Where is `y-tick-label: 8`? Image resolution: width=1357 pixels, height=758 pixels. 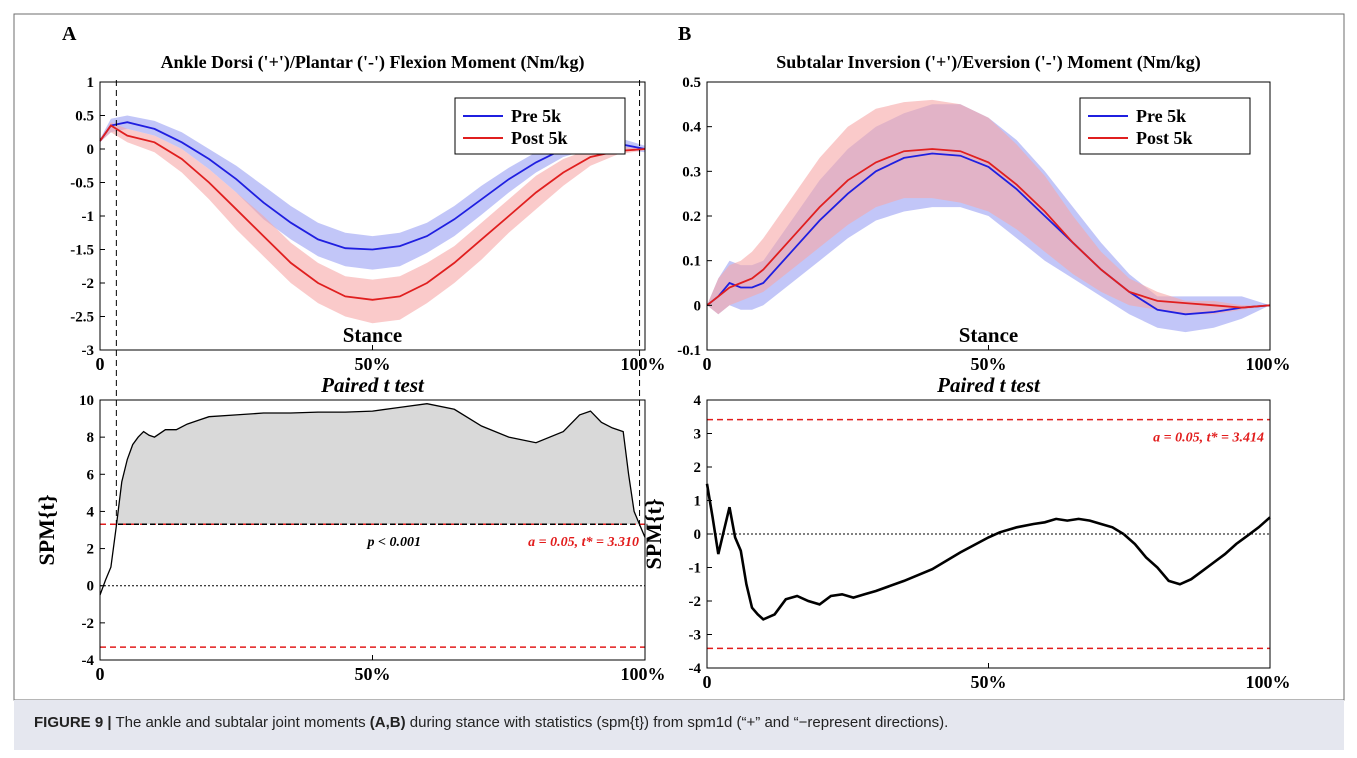 y-tick-label: 8 is located at coordinates (91, 438).